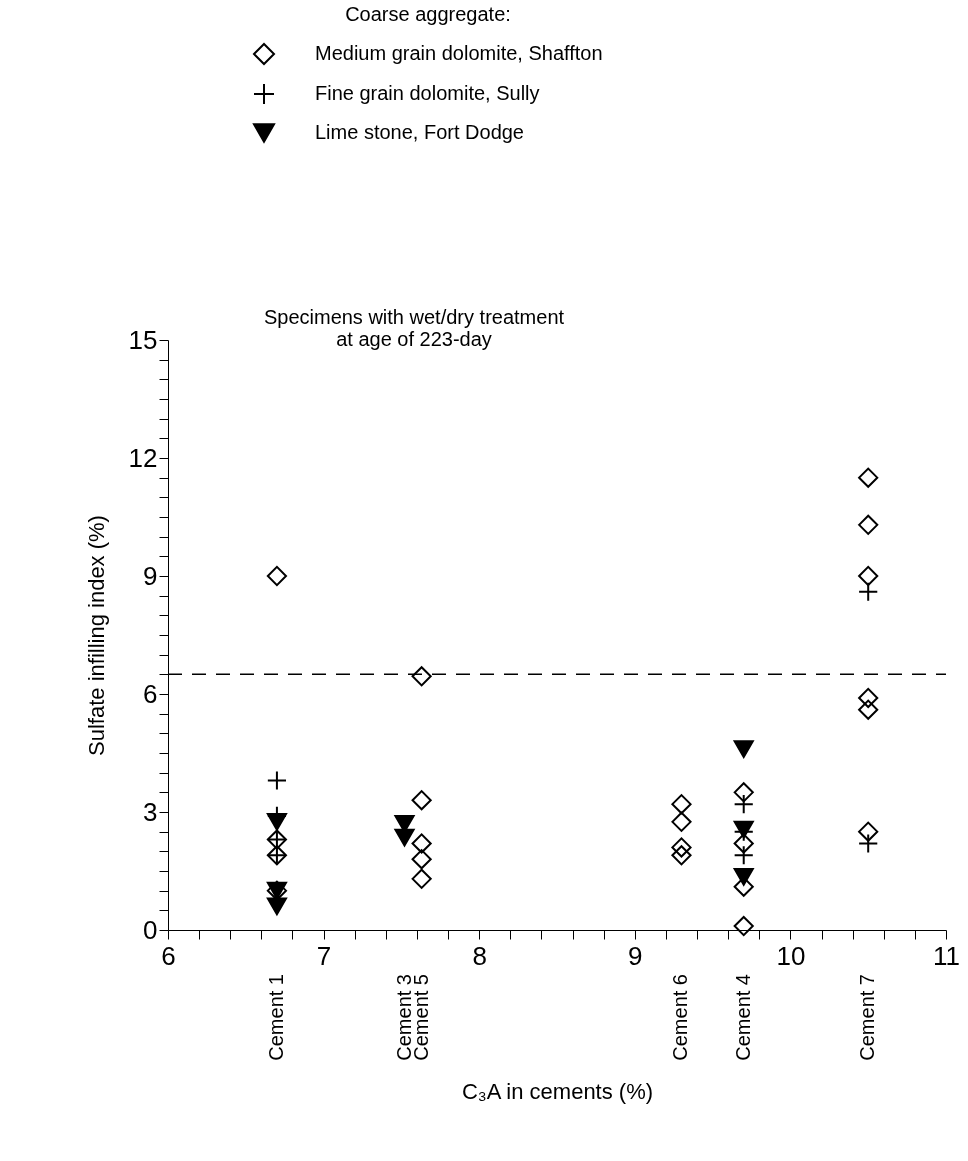  What do you see at coordinates (150, 693) in the screenshot?
I see `y-tick-label: 6` at bounding box center [150, 693].